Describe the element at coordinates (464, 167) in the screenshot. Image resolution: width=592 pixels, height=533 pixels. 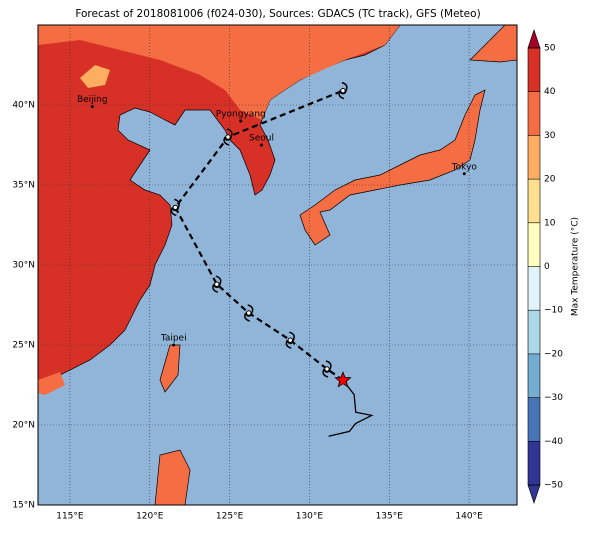
I see `city-label: Tokyo` at that location.